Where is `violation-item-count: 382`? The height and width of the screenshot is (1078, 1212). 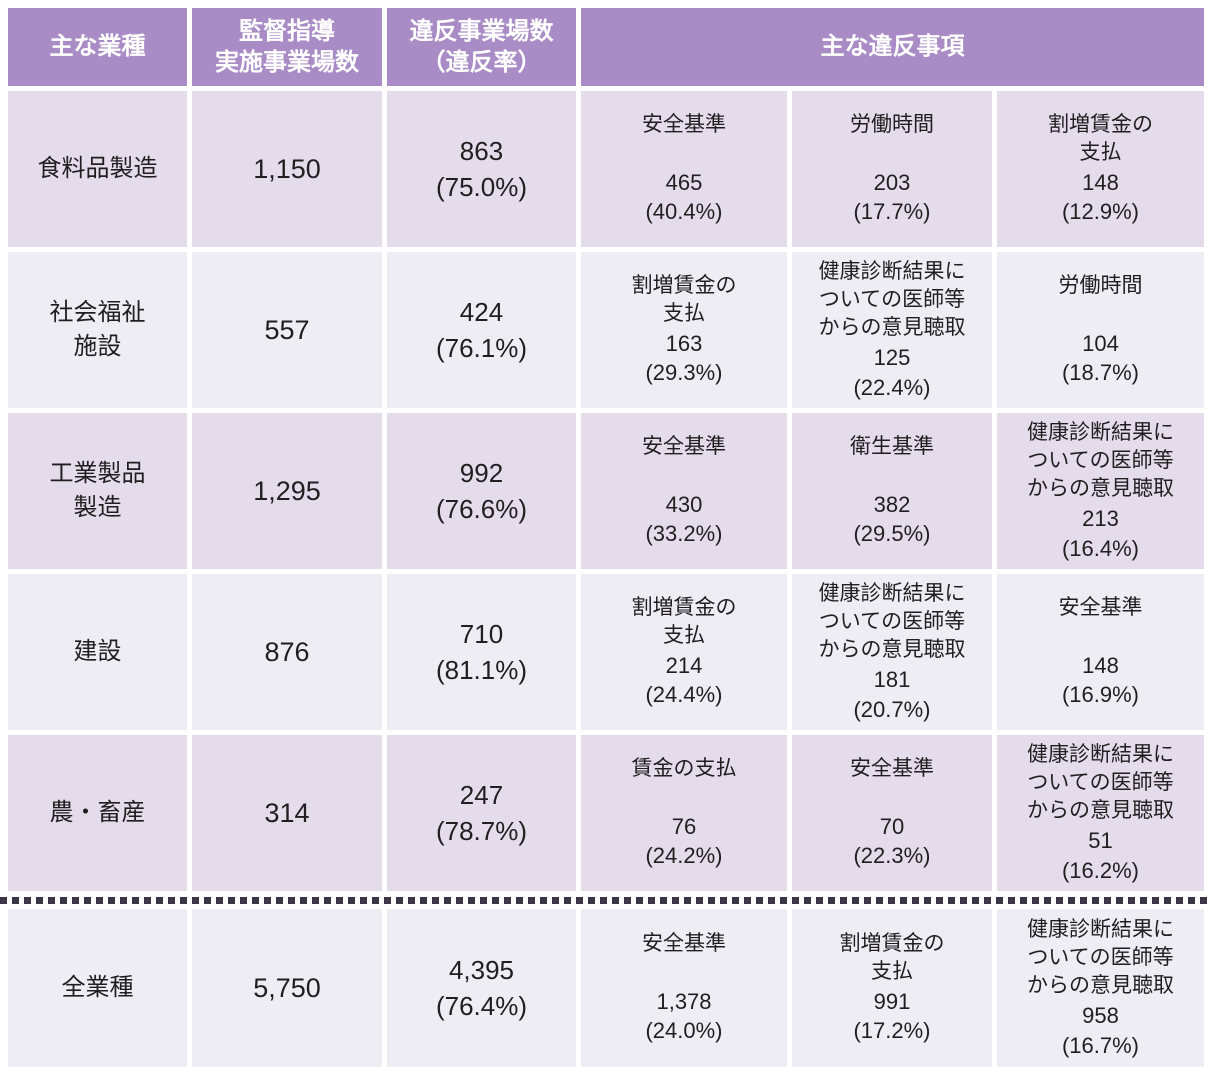 violation-item-count: 382 is located at coordinates (892, 504).